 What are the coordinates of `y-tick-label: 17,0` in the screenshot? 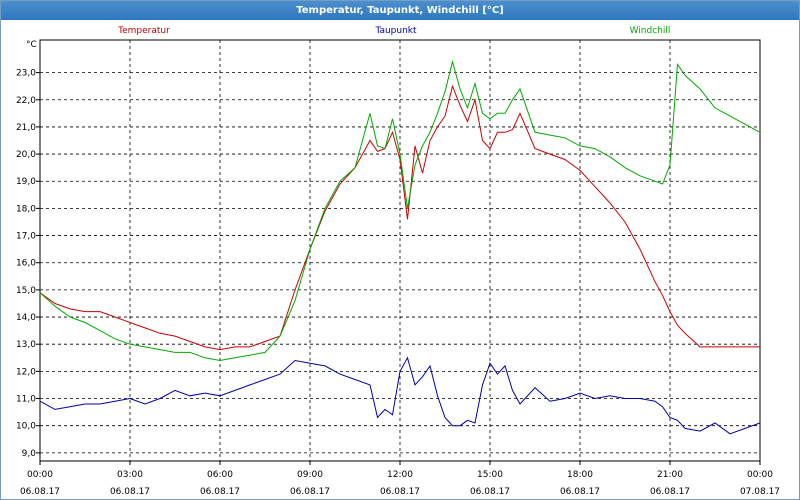 It's located at (26, 237).